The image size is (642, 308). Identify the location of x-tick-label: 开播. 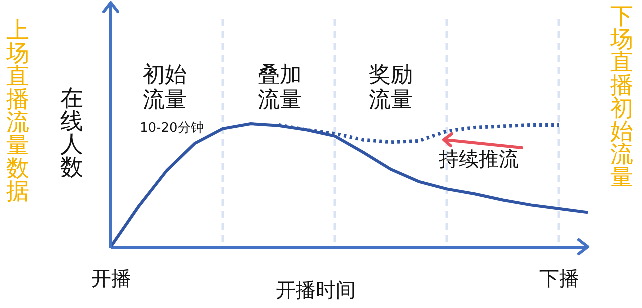
(112, 278).